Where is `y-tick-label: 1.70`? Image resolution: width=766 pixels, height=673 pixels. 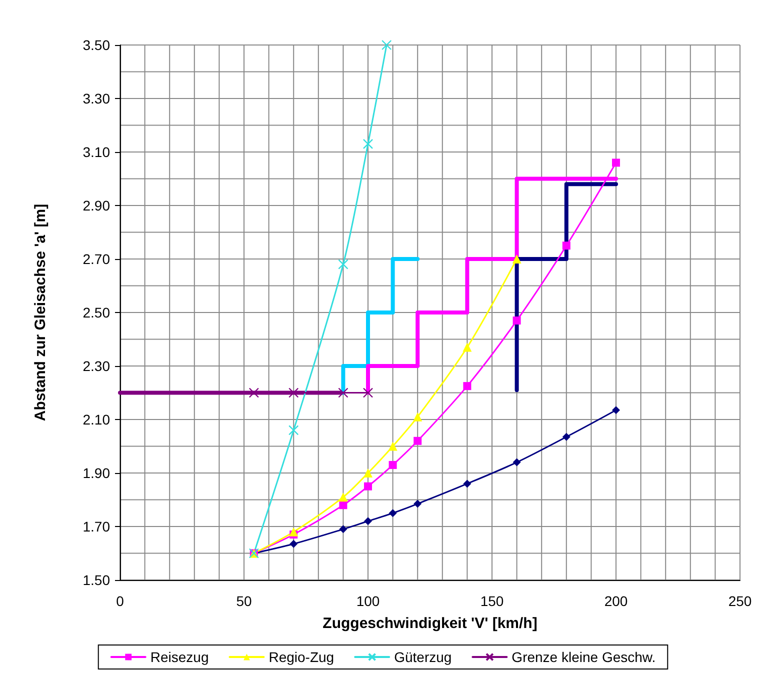 y-tick-label: 1.70 is located at coordinates (96, 526).